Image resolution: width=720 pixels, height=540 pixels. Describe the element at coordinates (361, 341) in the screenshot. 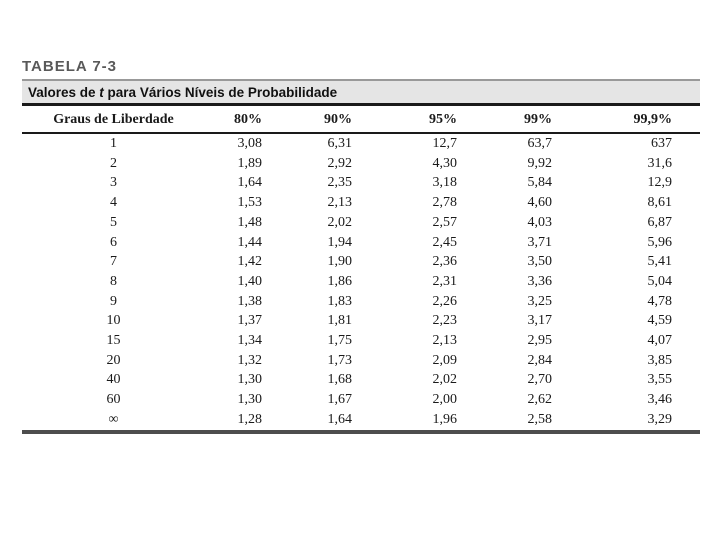

I see `table-row: 15 1,34 1,75 2,13 2,95 4,07` at that location.